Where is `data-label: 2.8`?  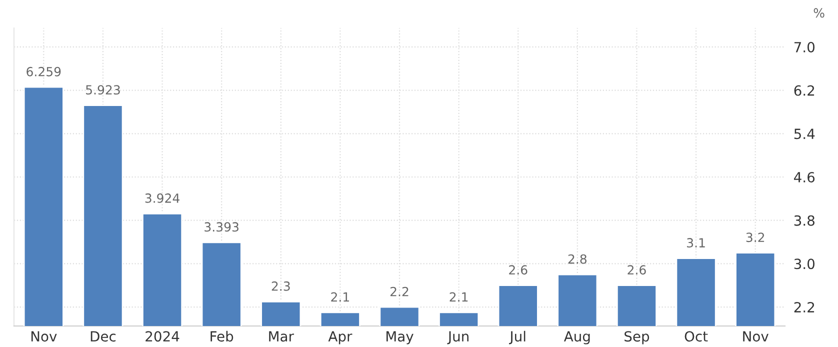
data-label: 2.8 is located at coordinates (577, 259).